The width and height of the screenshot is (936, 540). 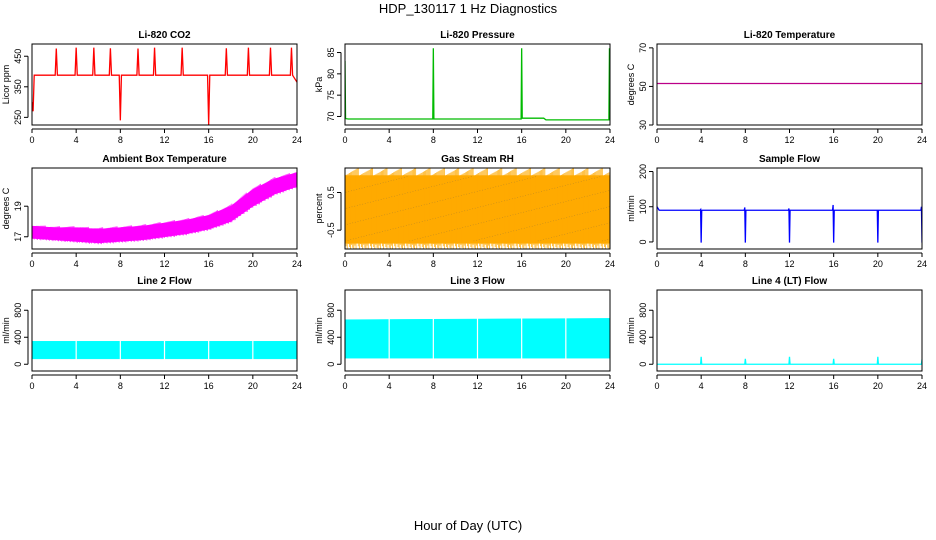 I want to click on y-tick-label: -0.5, so click(x=331, y=230).